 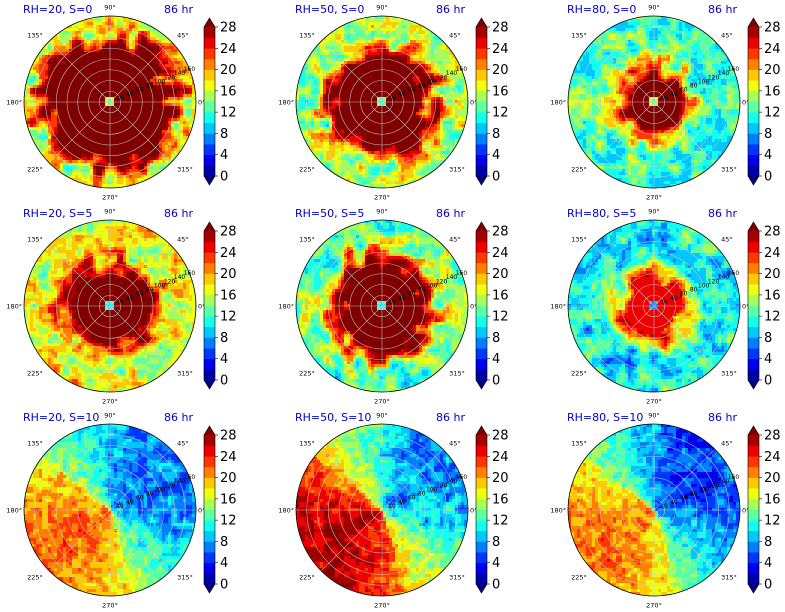 I want to click on colorbar-tick-label: 0, so click(x=224, y=585).